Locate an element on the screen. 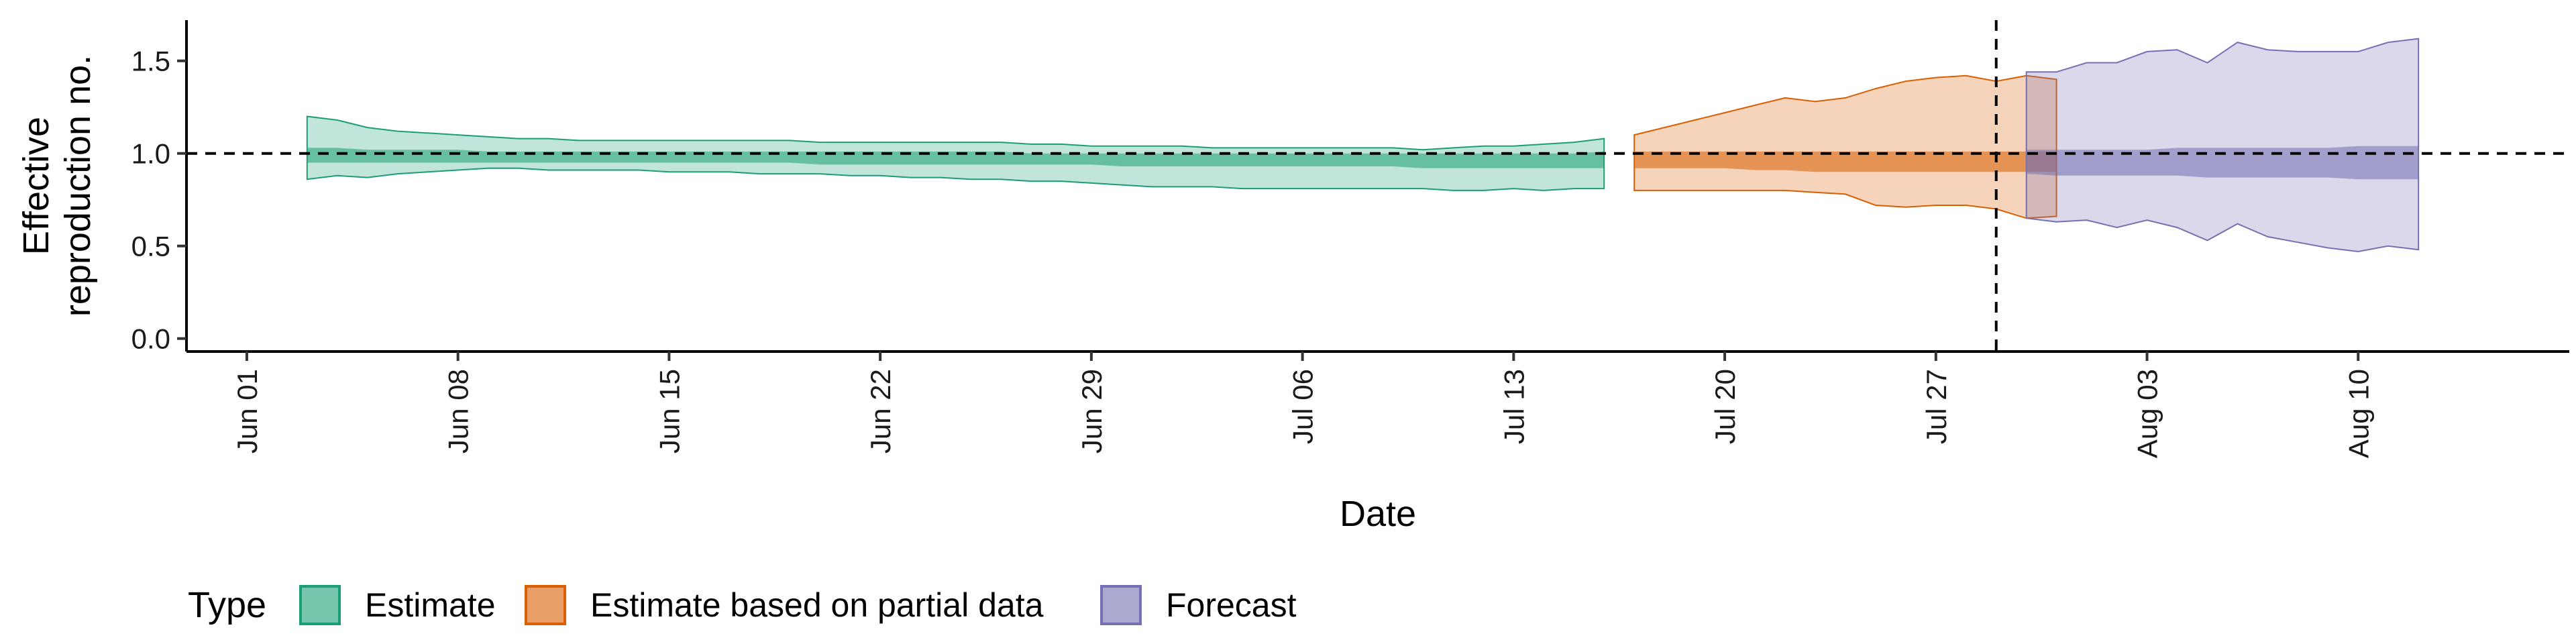 This screenshot has height=644, width=2576. x-tick-label: Jul 27 is located at coordinates (1936, 406).